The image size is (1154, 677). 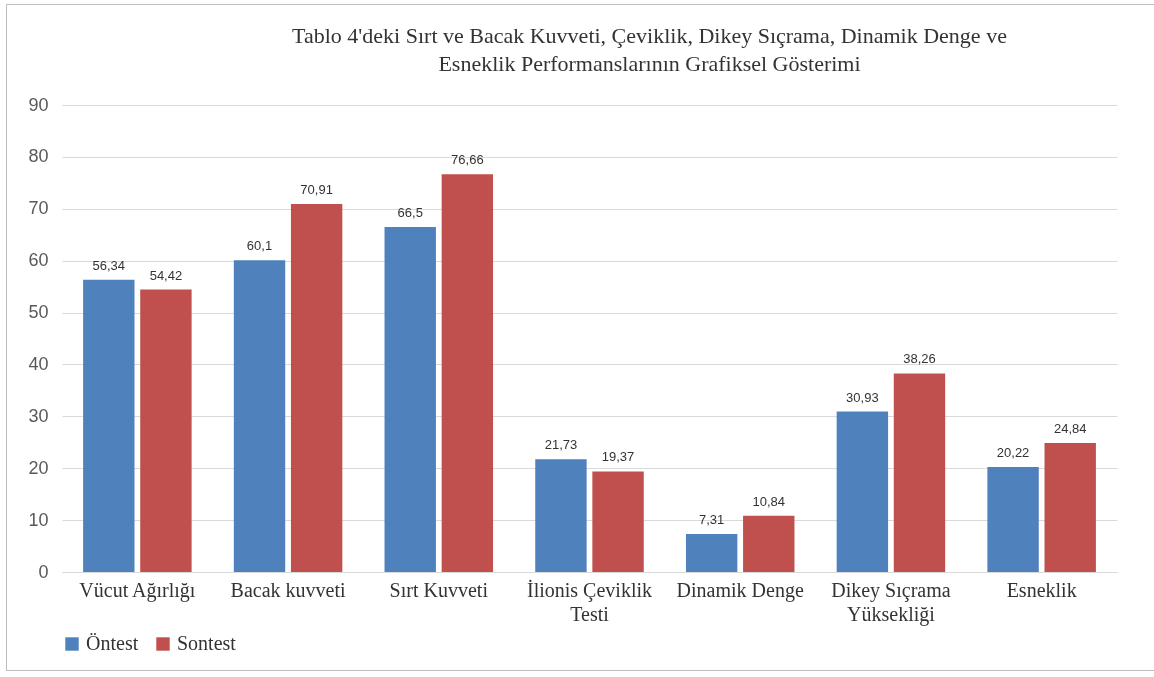 What do you see at coordinates (38, 208) in the screenshot?
I see `y-tick-label: 70` at bounding box center [38, 208].